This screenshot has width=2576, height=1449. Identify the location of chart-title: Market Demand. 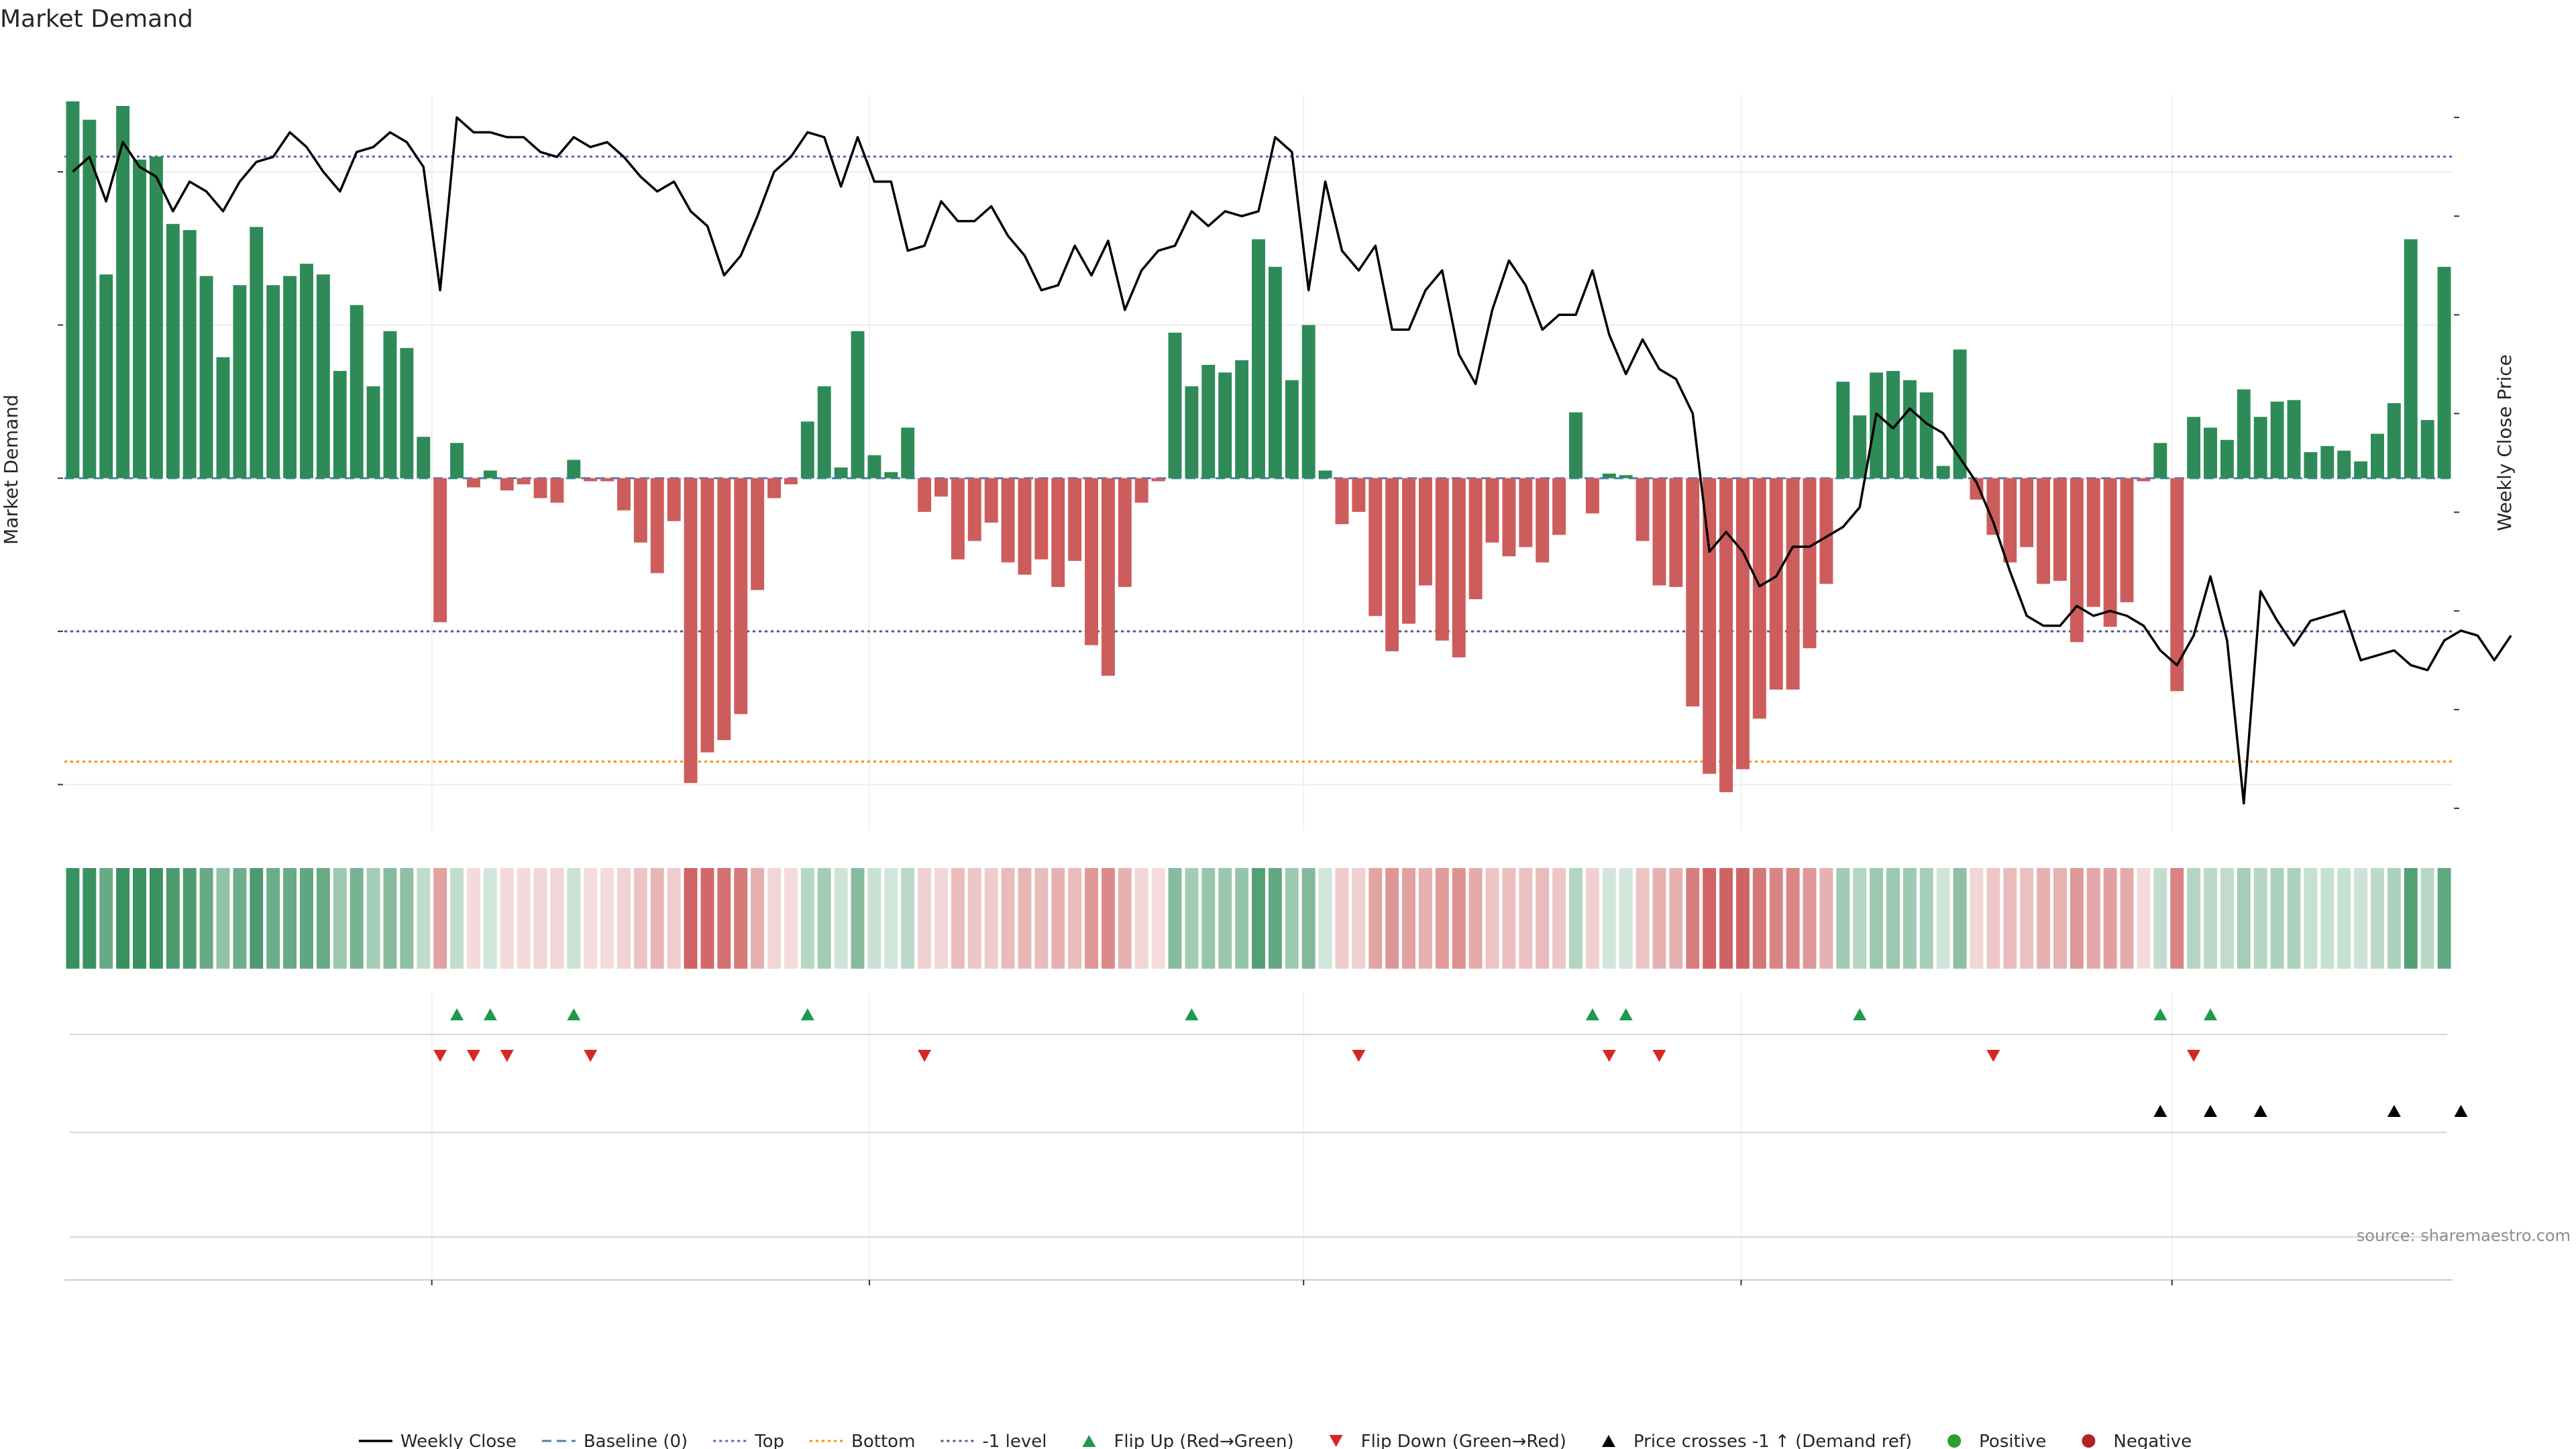
(96, 19).